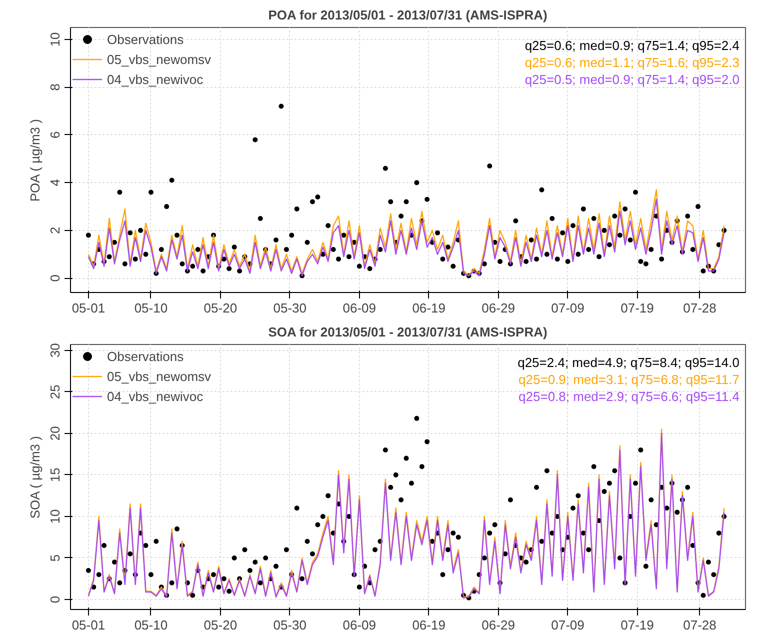 The width and height of the screenshot is (763, 635). I want to click on y-tick-label: 15, so click(55, 475).